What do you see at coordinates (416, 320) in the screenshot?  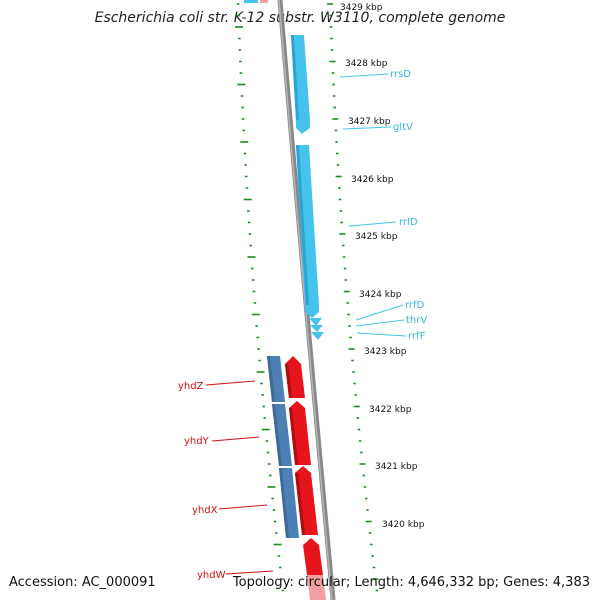 I see `gene-label-thrV: thrV` at bounding box center [416, 320].